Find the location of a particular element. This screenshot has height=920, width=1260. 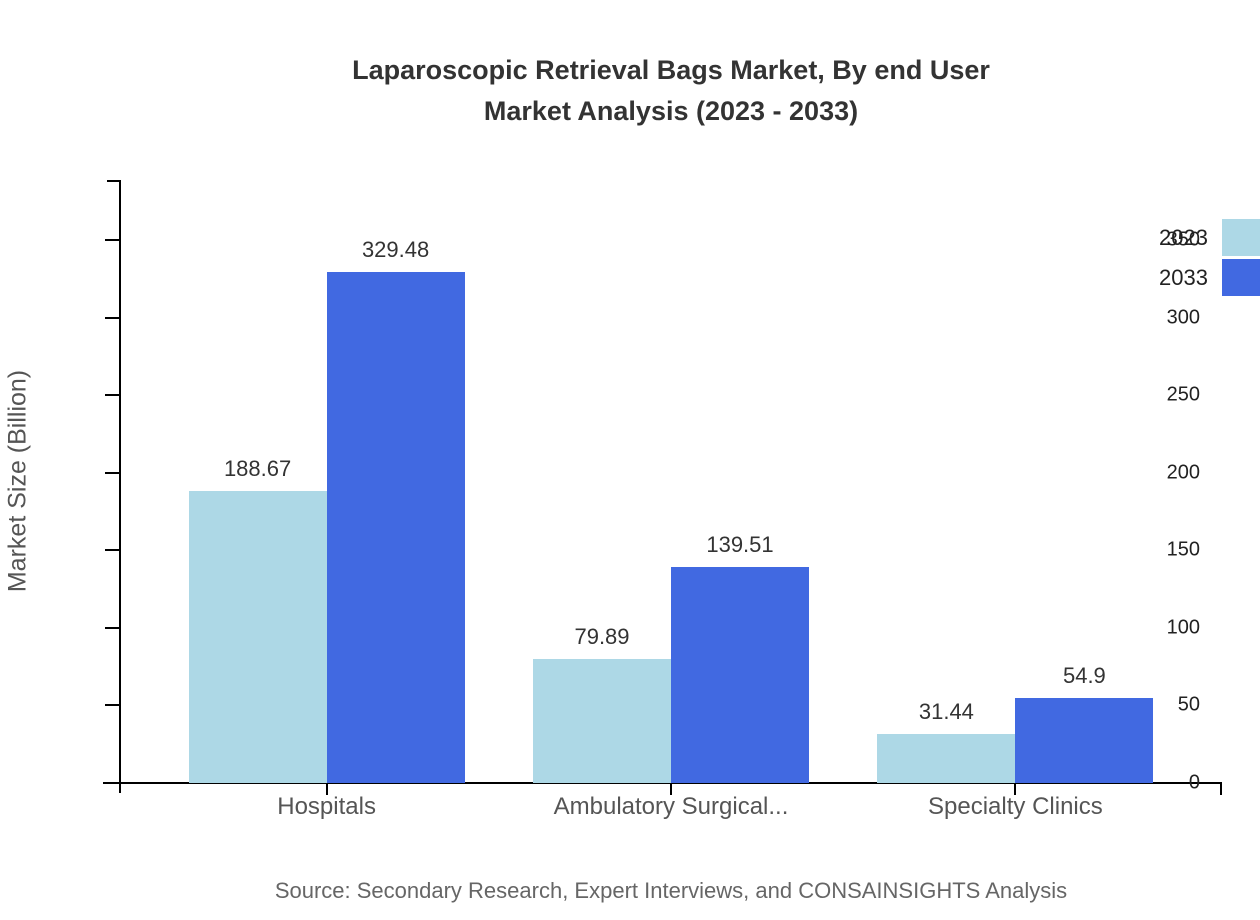

bar-2033-ambulatory-surgical- is located at coordinates (740, 674).